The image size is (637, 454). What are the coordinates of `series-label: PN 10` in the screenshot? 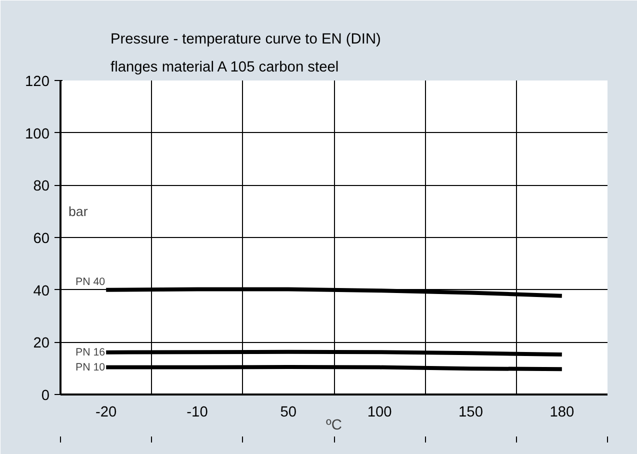 It's located at (90, 367).